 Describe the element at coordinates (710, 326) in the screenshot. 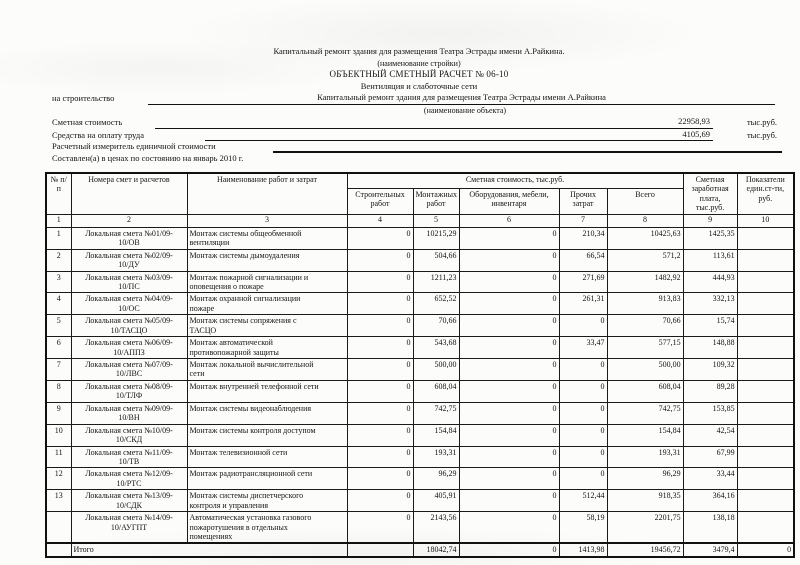

I see `estimated-wages: 15,74` at that location.